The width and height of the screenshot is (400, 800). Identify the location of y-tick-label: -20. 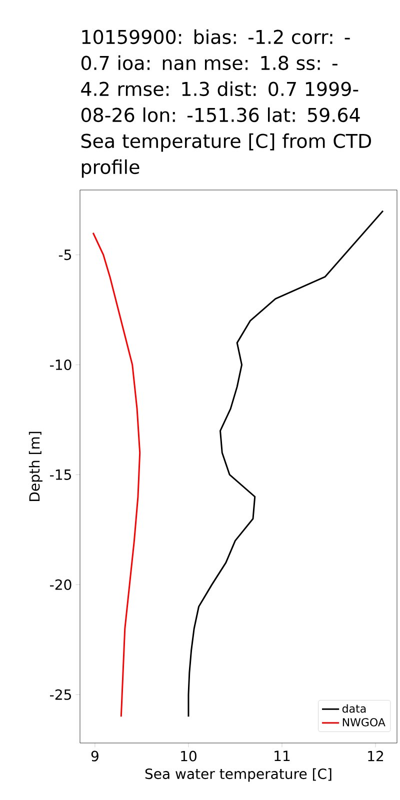
(61, 584).